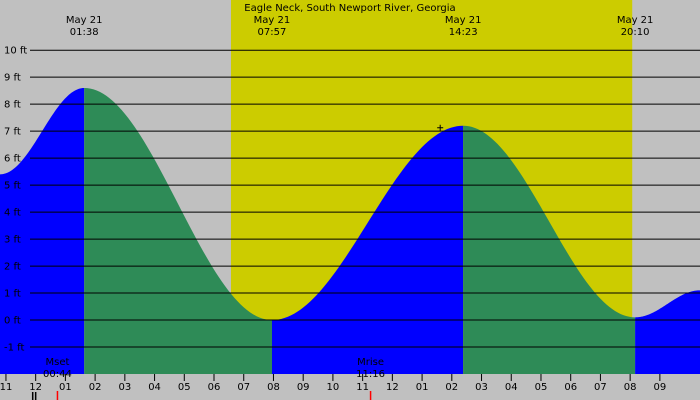 This screenshot has height=400, width=700. I want to click on y-tick-label: -1 ft, so click(14, 348).